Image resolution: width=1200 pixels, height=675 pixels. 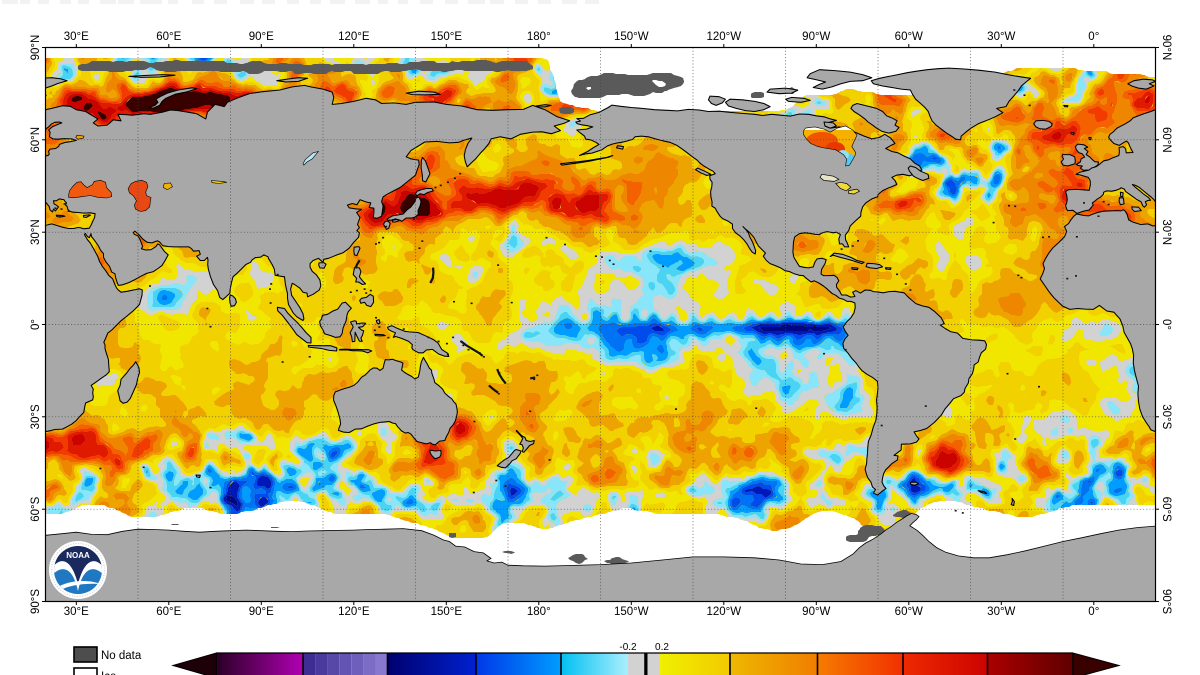 What do you see at coordinates (108, 673) in the screenshot?
I see `svg-text: Ice` at bounding box center [108, 673].